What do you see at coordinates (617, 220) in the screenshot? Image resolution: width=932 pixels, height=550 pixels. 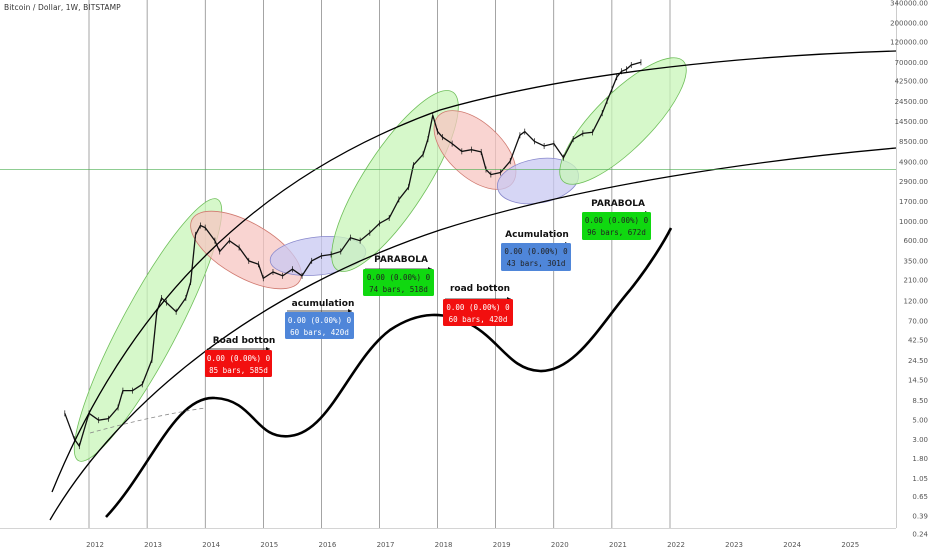 I see `parabola_2-line1: 0.00 (0.00%) 0` at bounding box center [617, 220].